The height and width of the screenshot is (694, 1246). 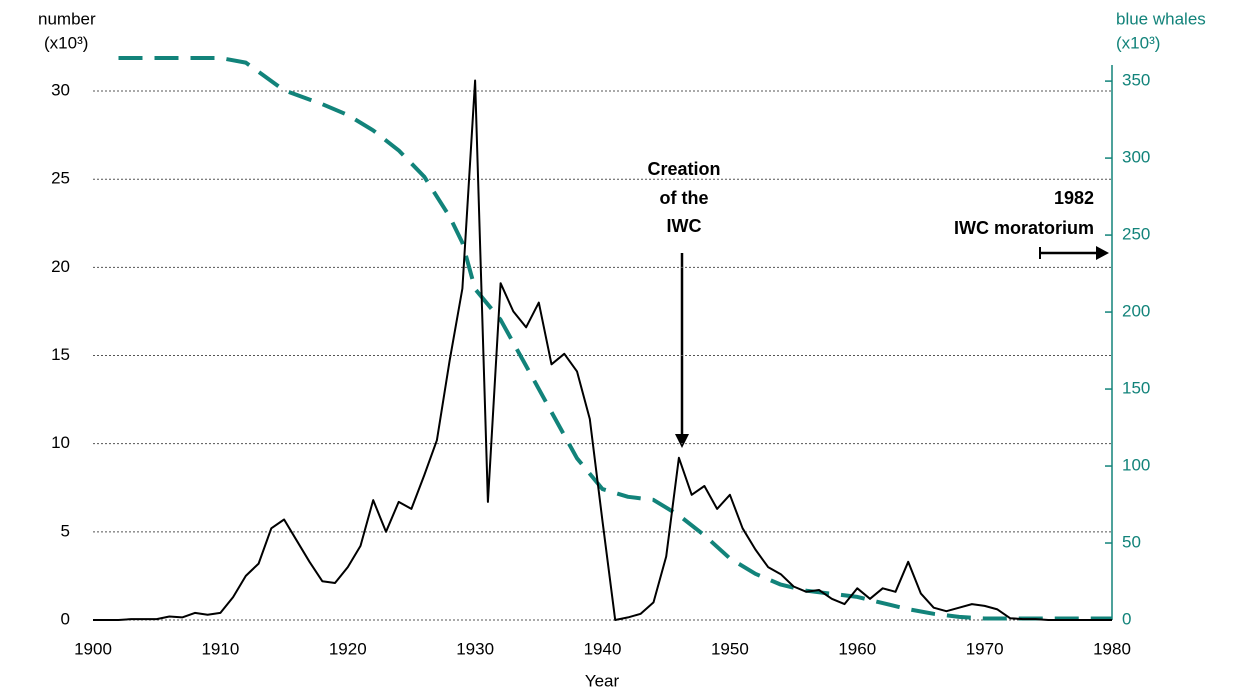 I want to click on y-tick-label: 5, so click(x=65, y=530).